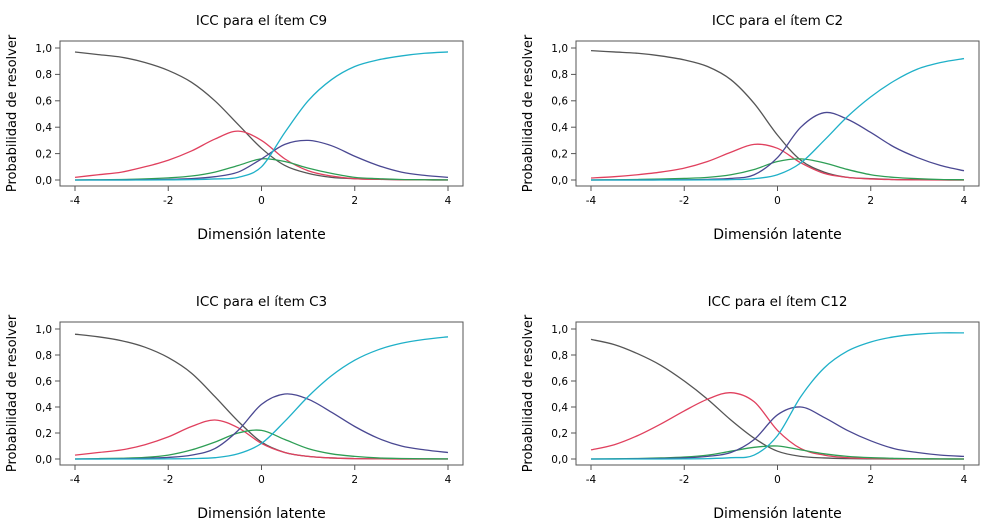 This screenshot has height=525, width=996. Describe the element at coordinates (261, 21) in the screenshot. I see `chart-title: ICC para el ítem C9` at that location.